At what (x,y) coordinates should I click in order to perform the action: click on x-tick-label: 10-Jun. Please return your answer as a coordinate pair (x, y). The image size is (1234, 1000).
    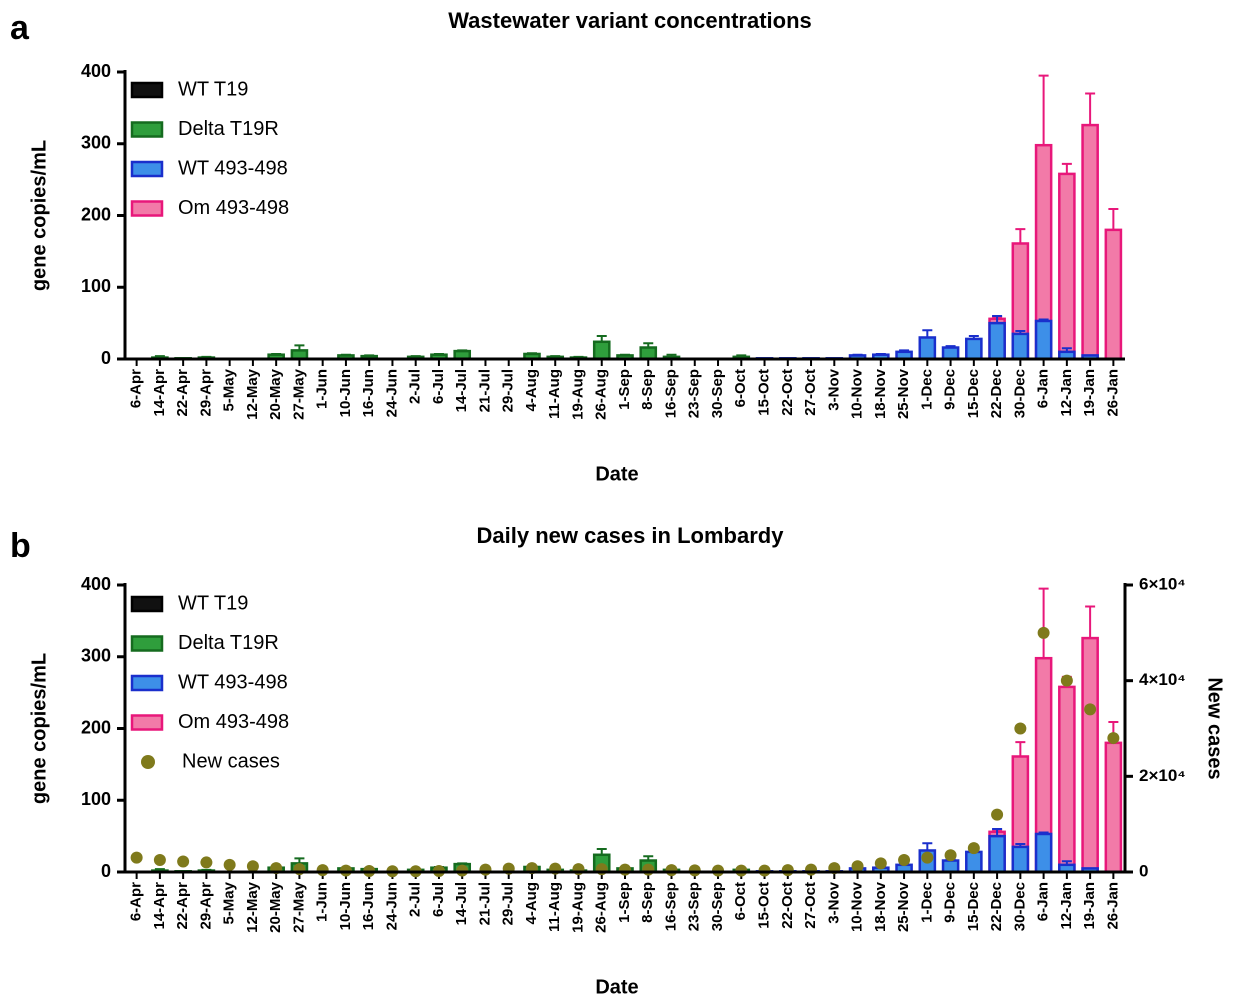
    Looking at the image, I should click on (345, 393).